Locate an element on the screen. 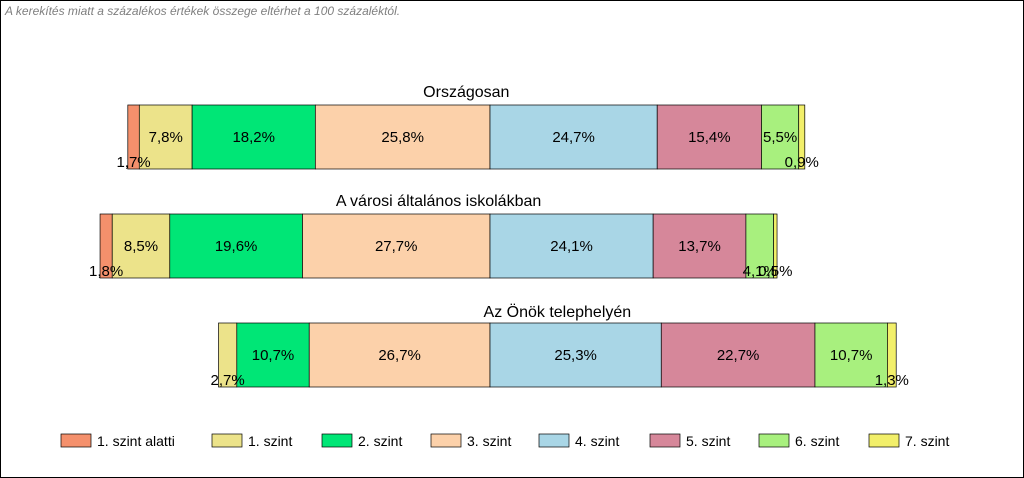 The width and height of the screenshot is (1024, 478). bar-1-label-1: 1,7% is located at coordinates (133, 162).